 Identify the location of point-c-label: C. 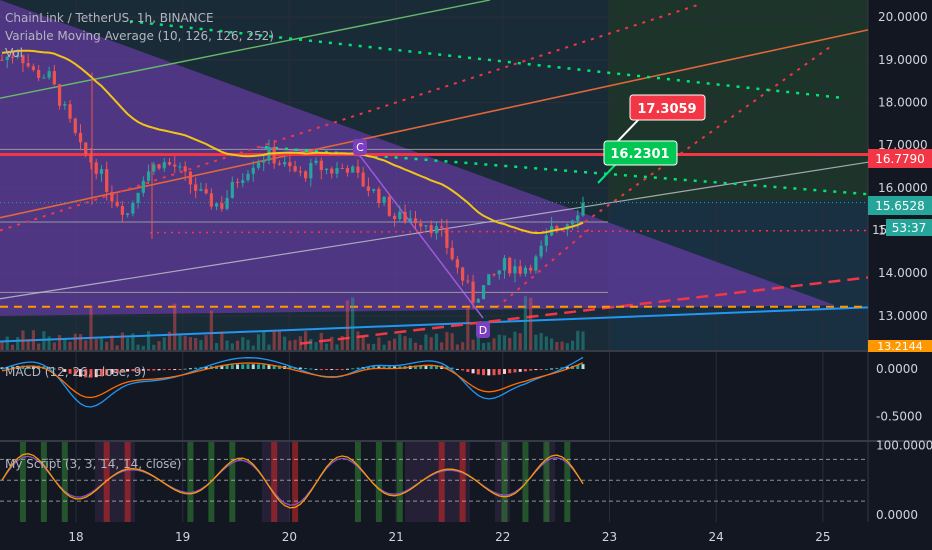
(360, 147).